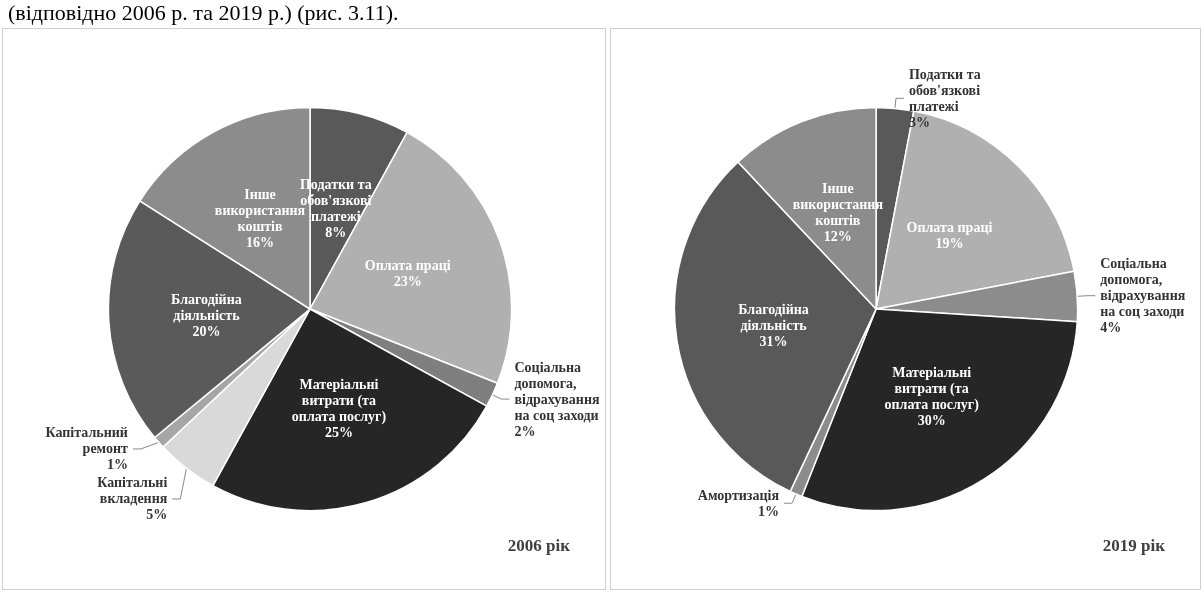 This screenshot has width=1203, height=592. What do you see at coordinates (944, 90) in the screenshot?
I see `slice-label: Податки та обов'язкові платежі` at bounding box center [944, 90].